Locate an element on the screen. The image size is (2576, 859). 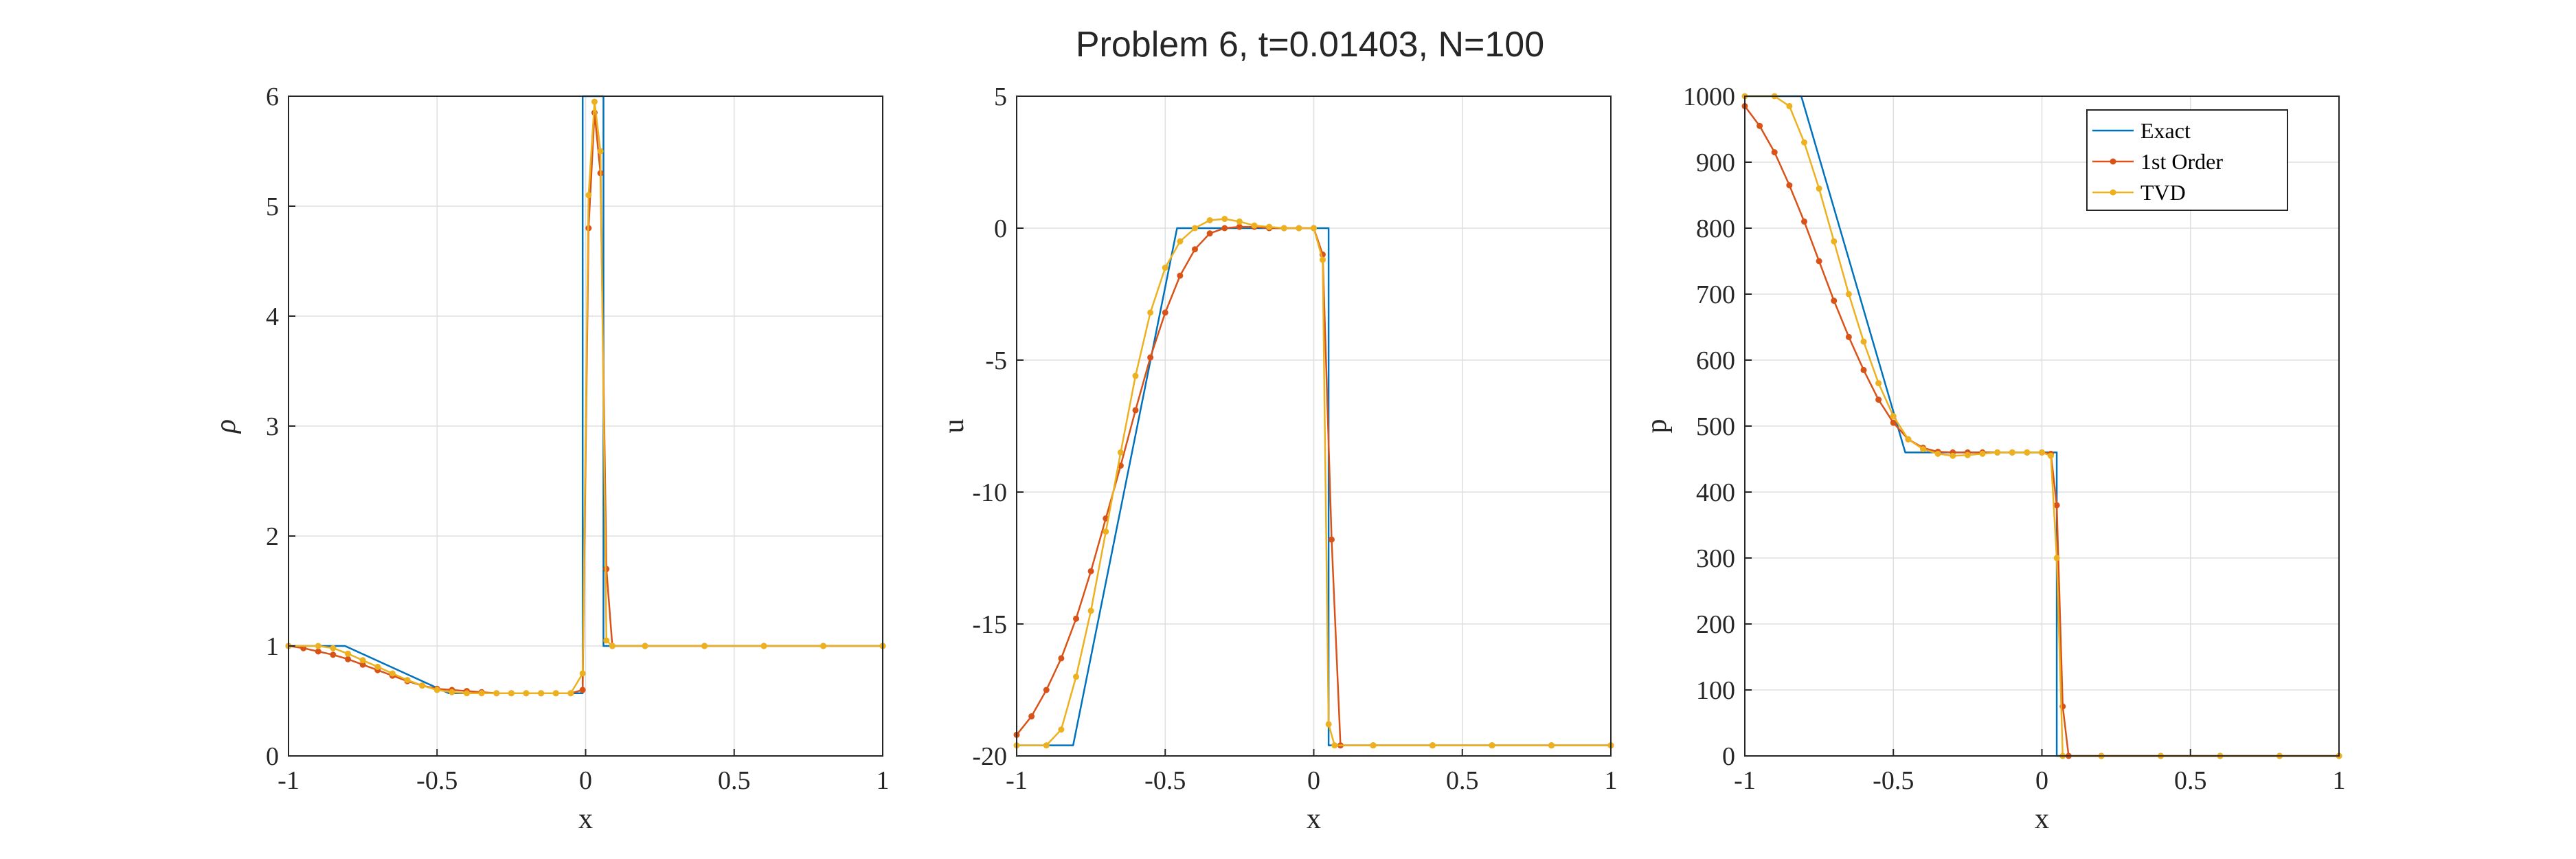
velocity-series-layer is located at coordinates (1313, 482).